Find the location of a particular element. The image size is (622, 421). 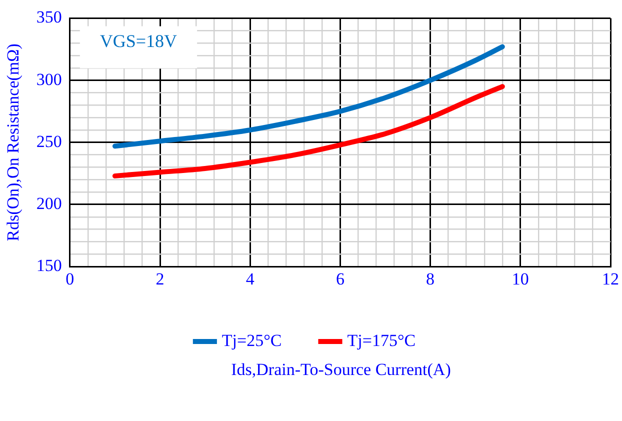

y-tick-label: 250 is located at coordinates (49, 141).